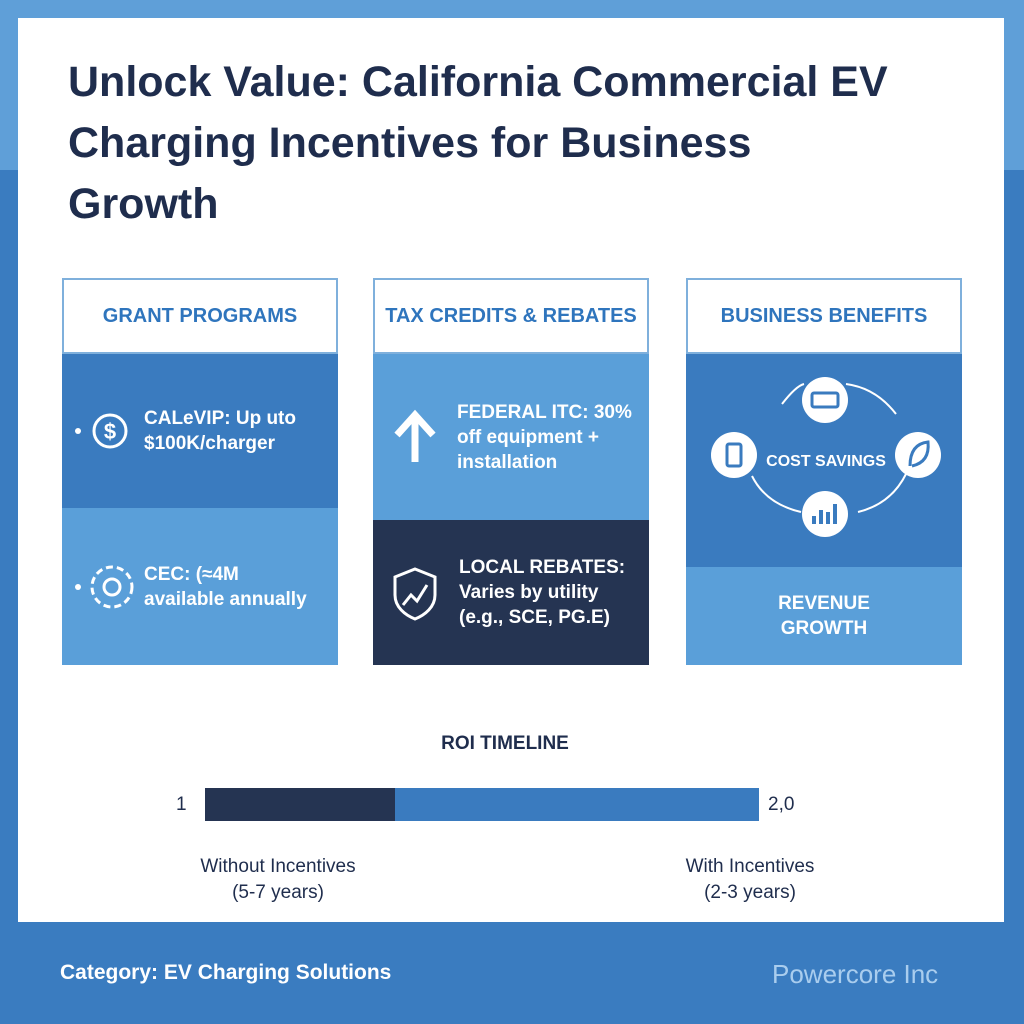 The height and width of the screenshot is (1024, 1024). I want to click on panel-section: $ CALeVIP: Up uto $100K/charger, so click(200, 431).